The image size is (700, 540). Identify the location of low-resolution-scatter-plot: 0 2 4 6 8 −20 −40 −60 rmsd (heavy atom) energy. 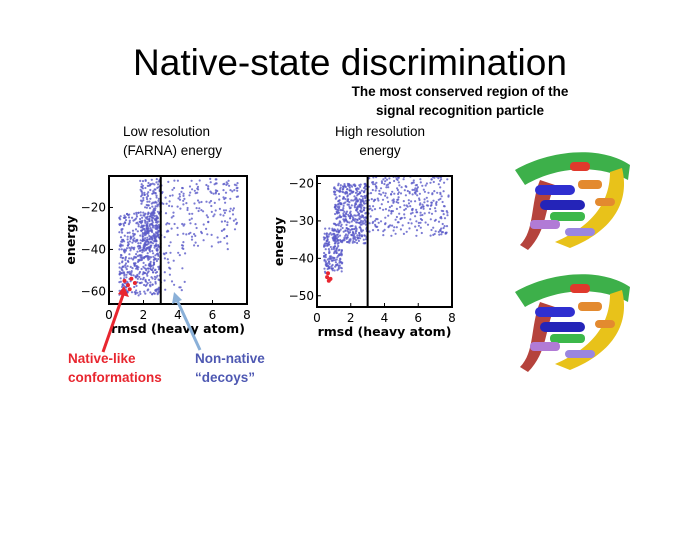
(157, 255).